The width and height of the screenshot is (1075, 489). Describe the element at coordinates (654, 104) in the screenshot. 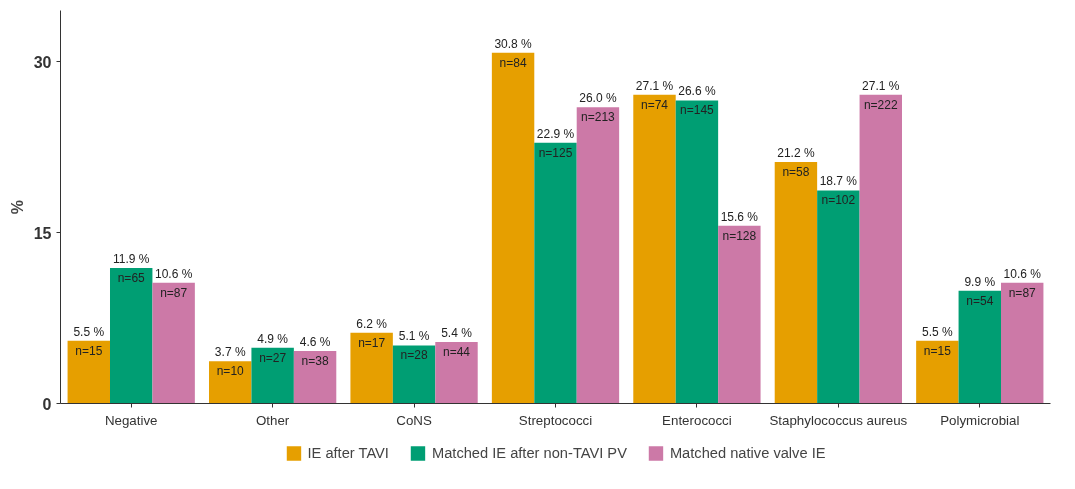

I see `annotation: n=74` at that location.